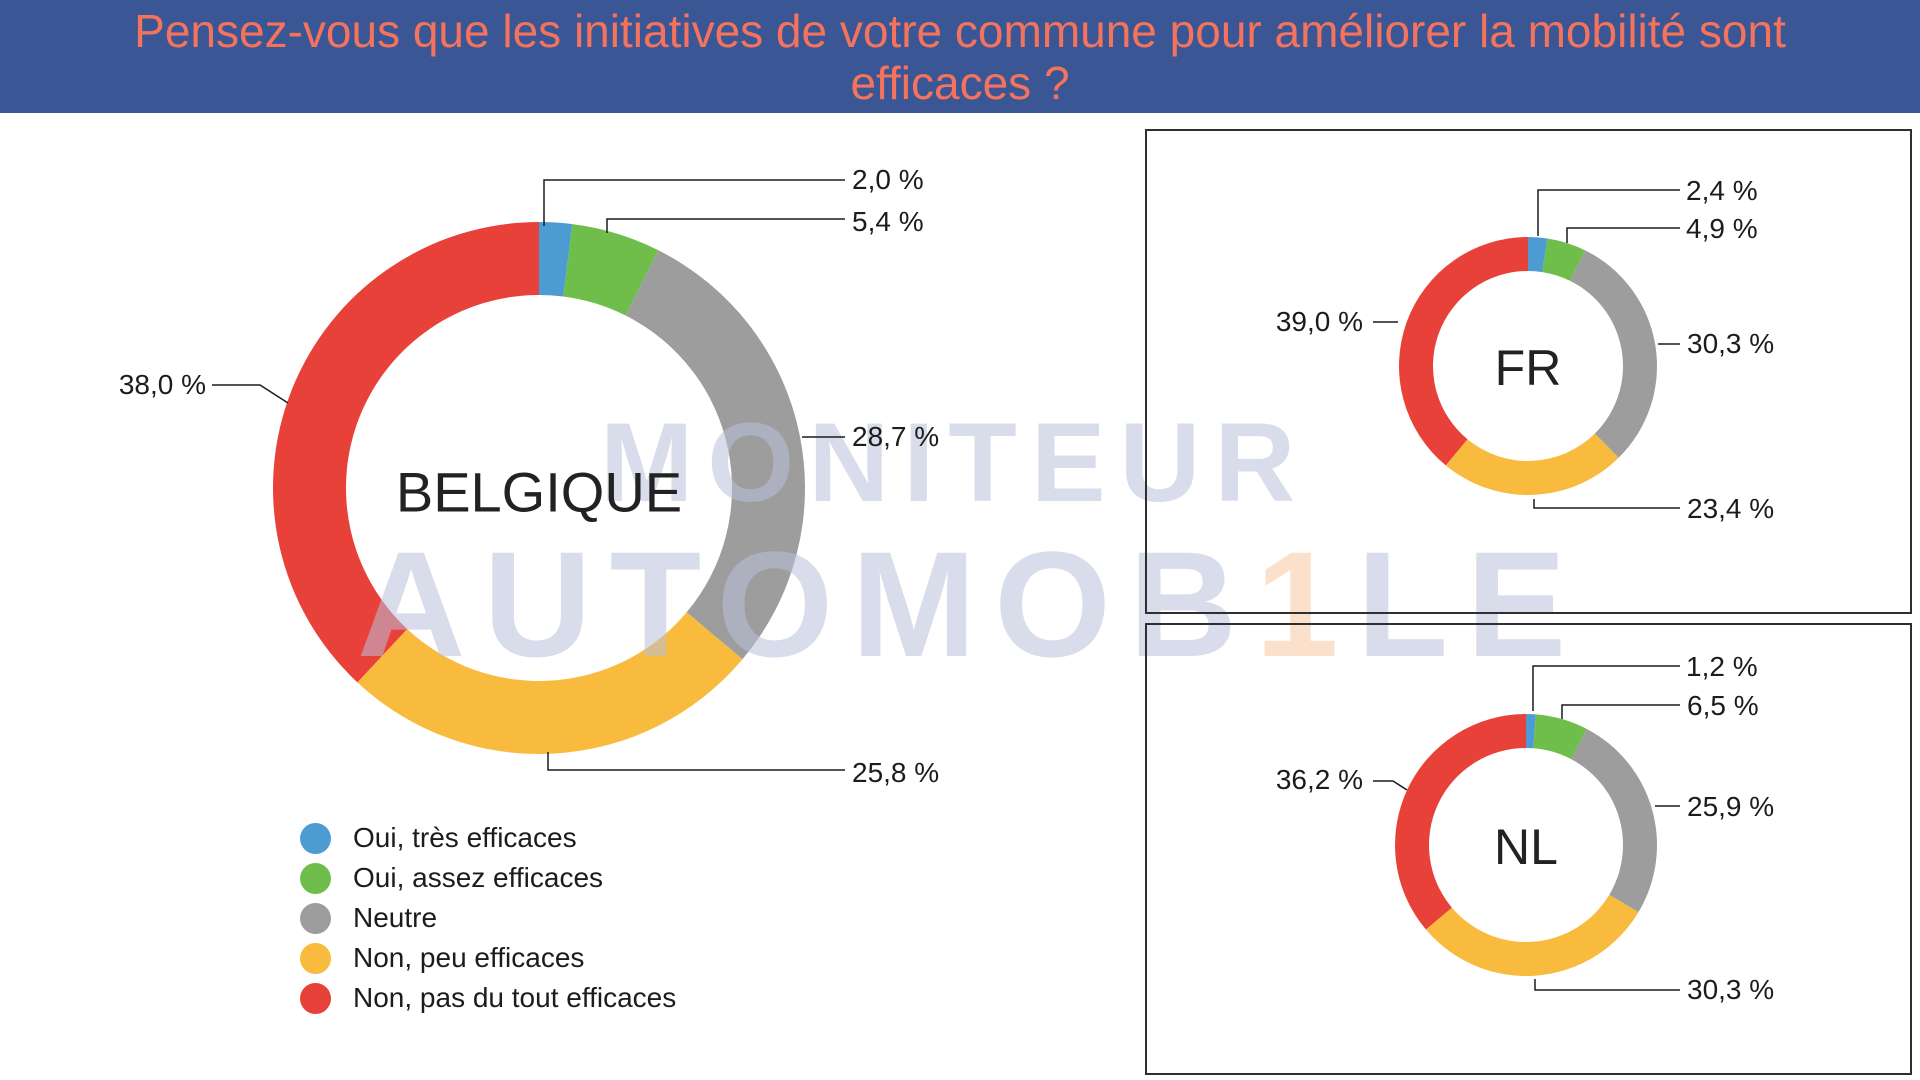  I want to click on legend-item-label: Non, pas du tout efficaces, so click(515, 997).